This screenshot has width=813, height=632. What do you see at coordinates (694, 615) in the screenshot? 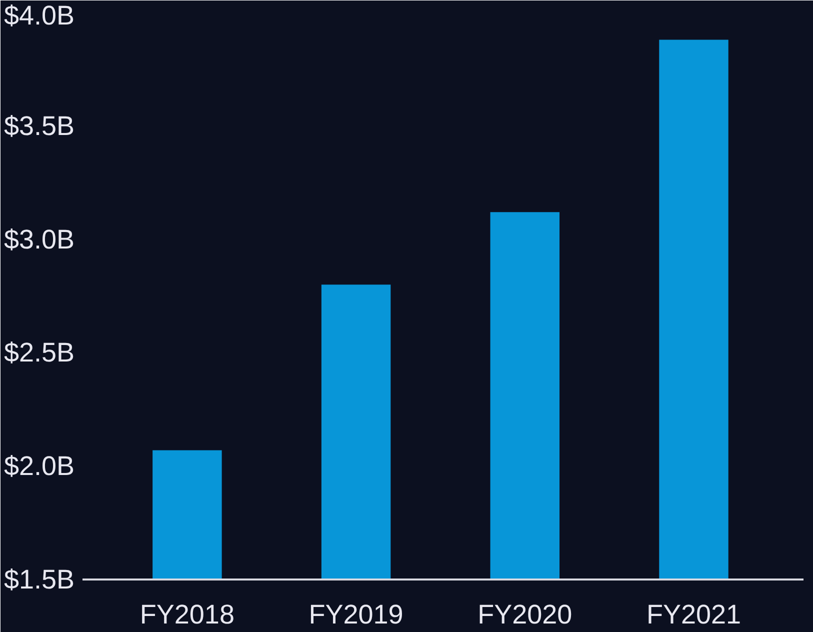
I see `x-tick-label: FY2021` at bounding box center [694, 615].